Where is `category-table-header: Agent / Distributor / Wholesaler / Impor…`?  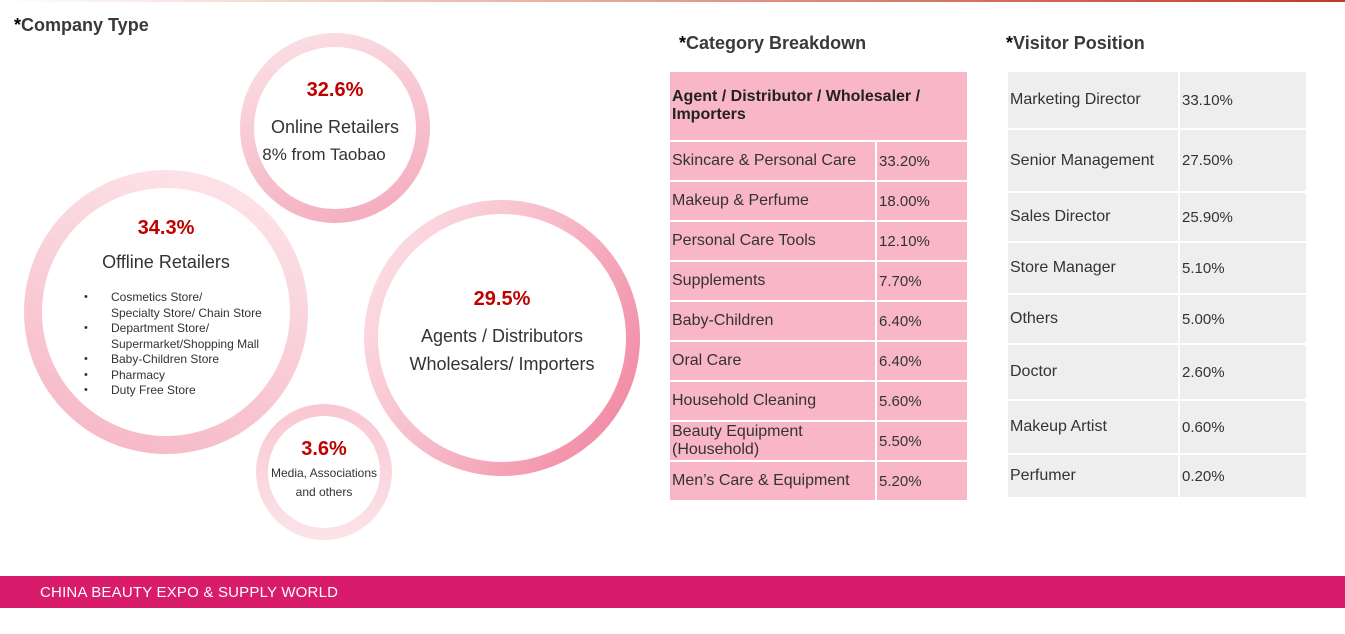
category-table-header: Agent / Distributor / Wholesaler / Impor… is located at coordinates (818, 106).